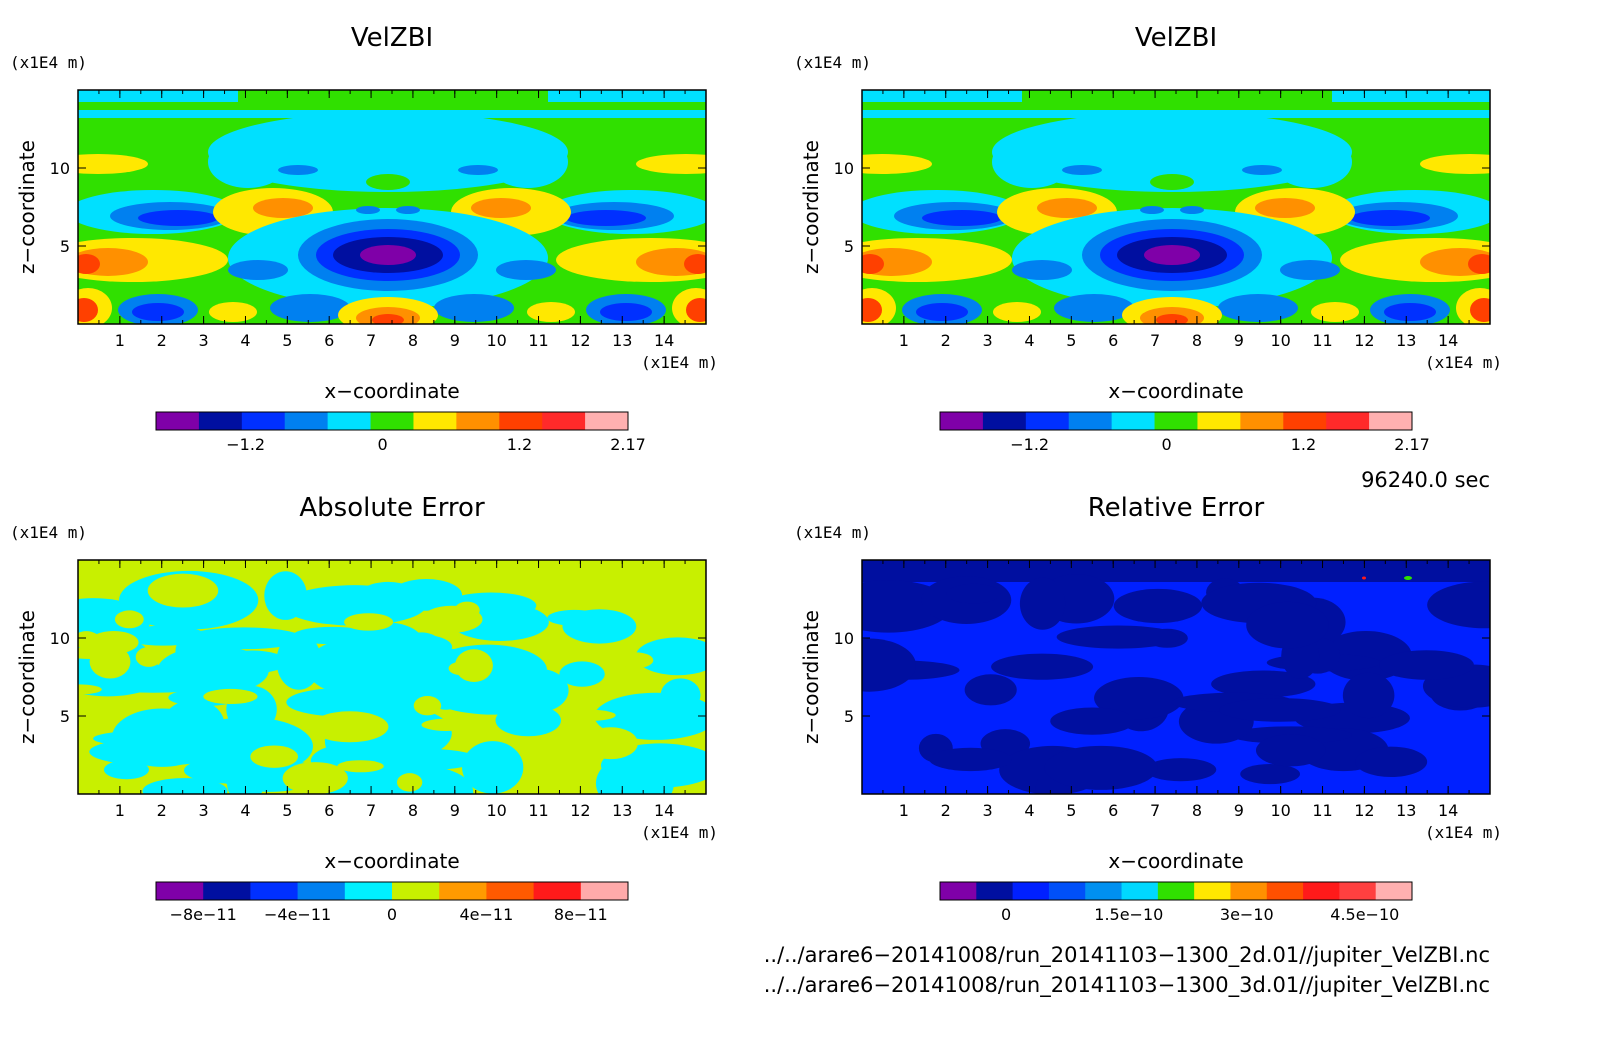  Describe the element at coordinates (1247, 914) in the screenshot. I see `colorbar-tick-label: 3e−10` at that location.